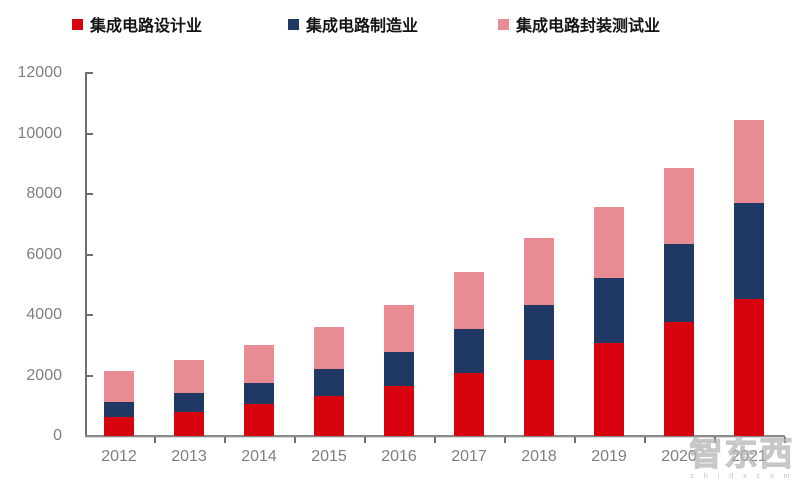 The width and height of the screenshot is (800, 489). Describe the element at coordinates (44, 254) in the screenshot. I see `y-axis-tick-label: 6000` at that location.